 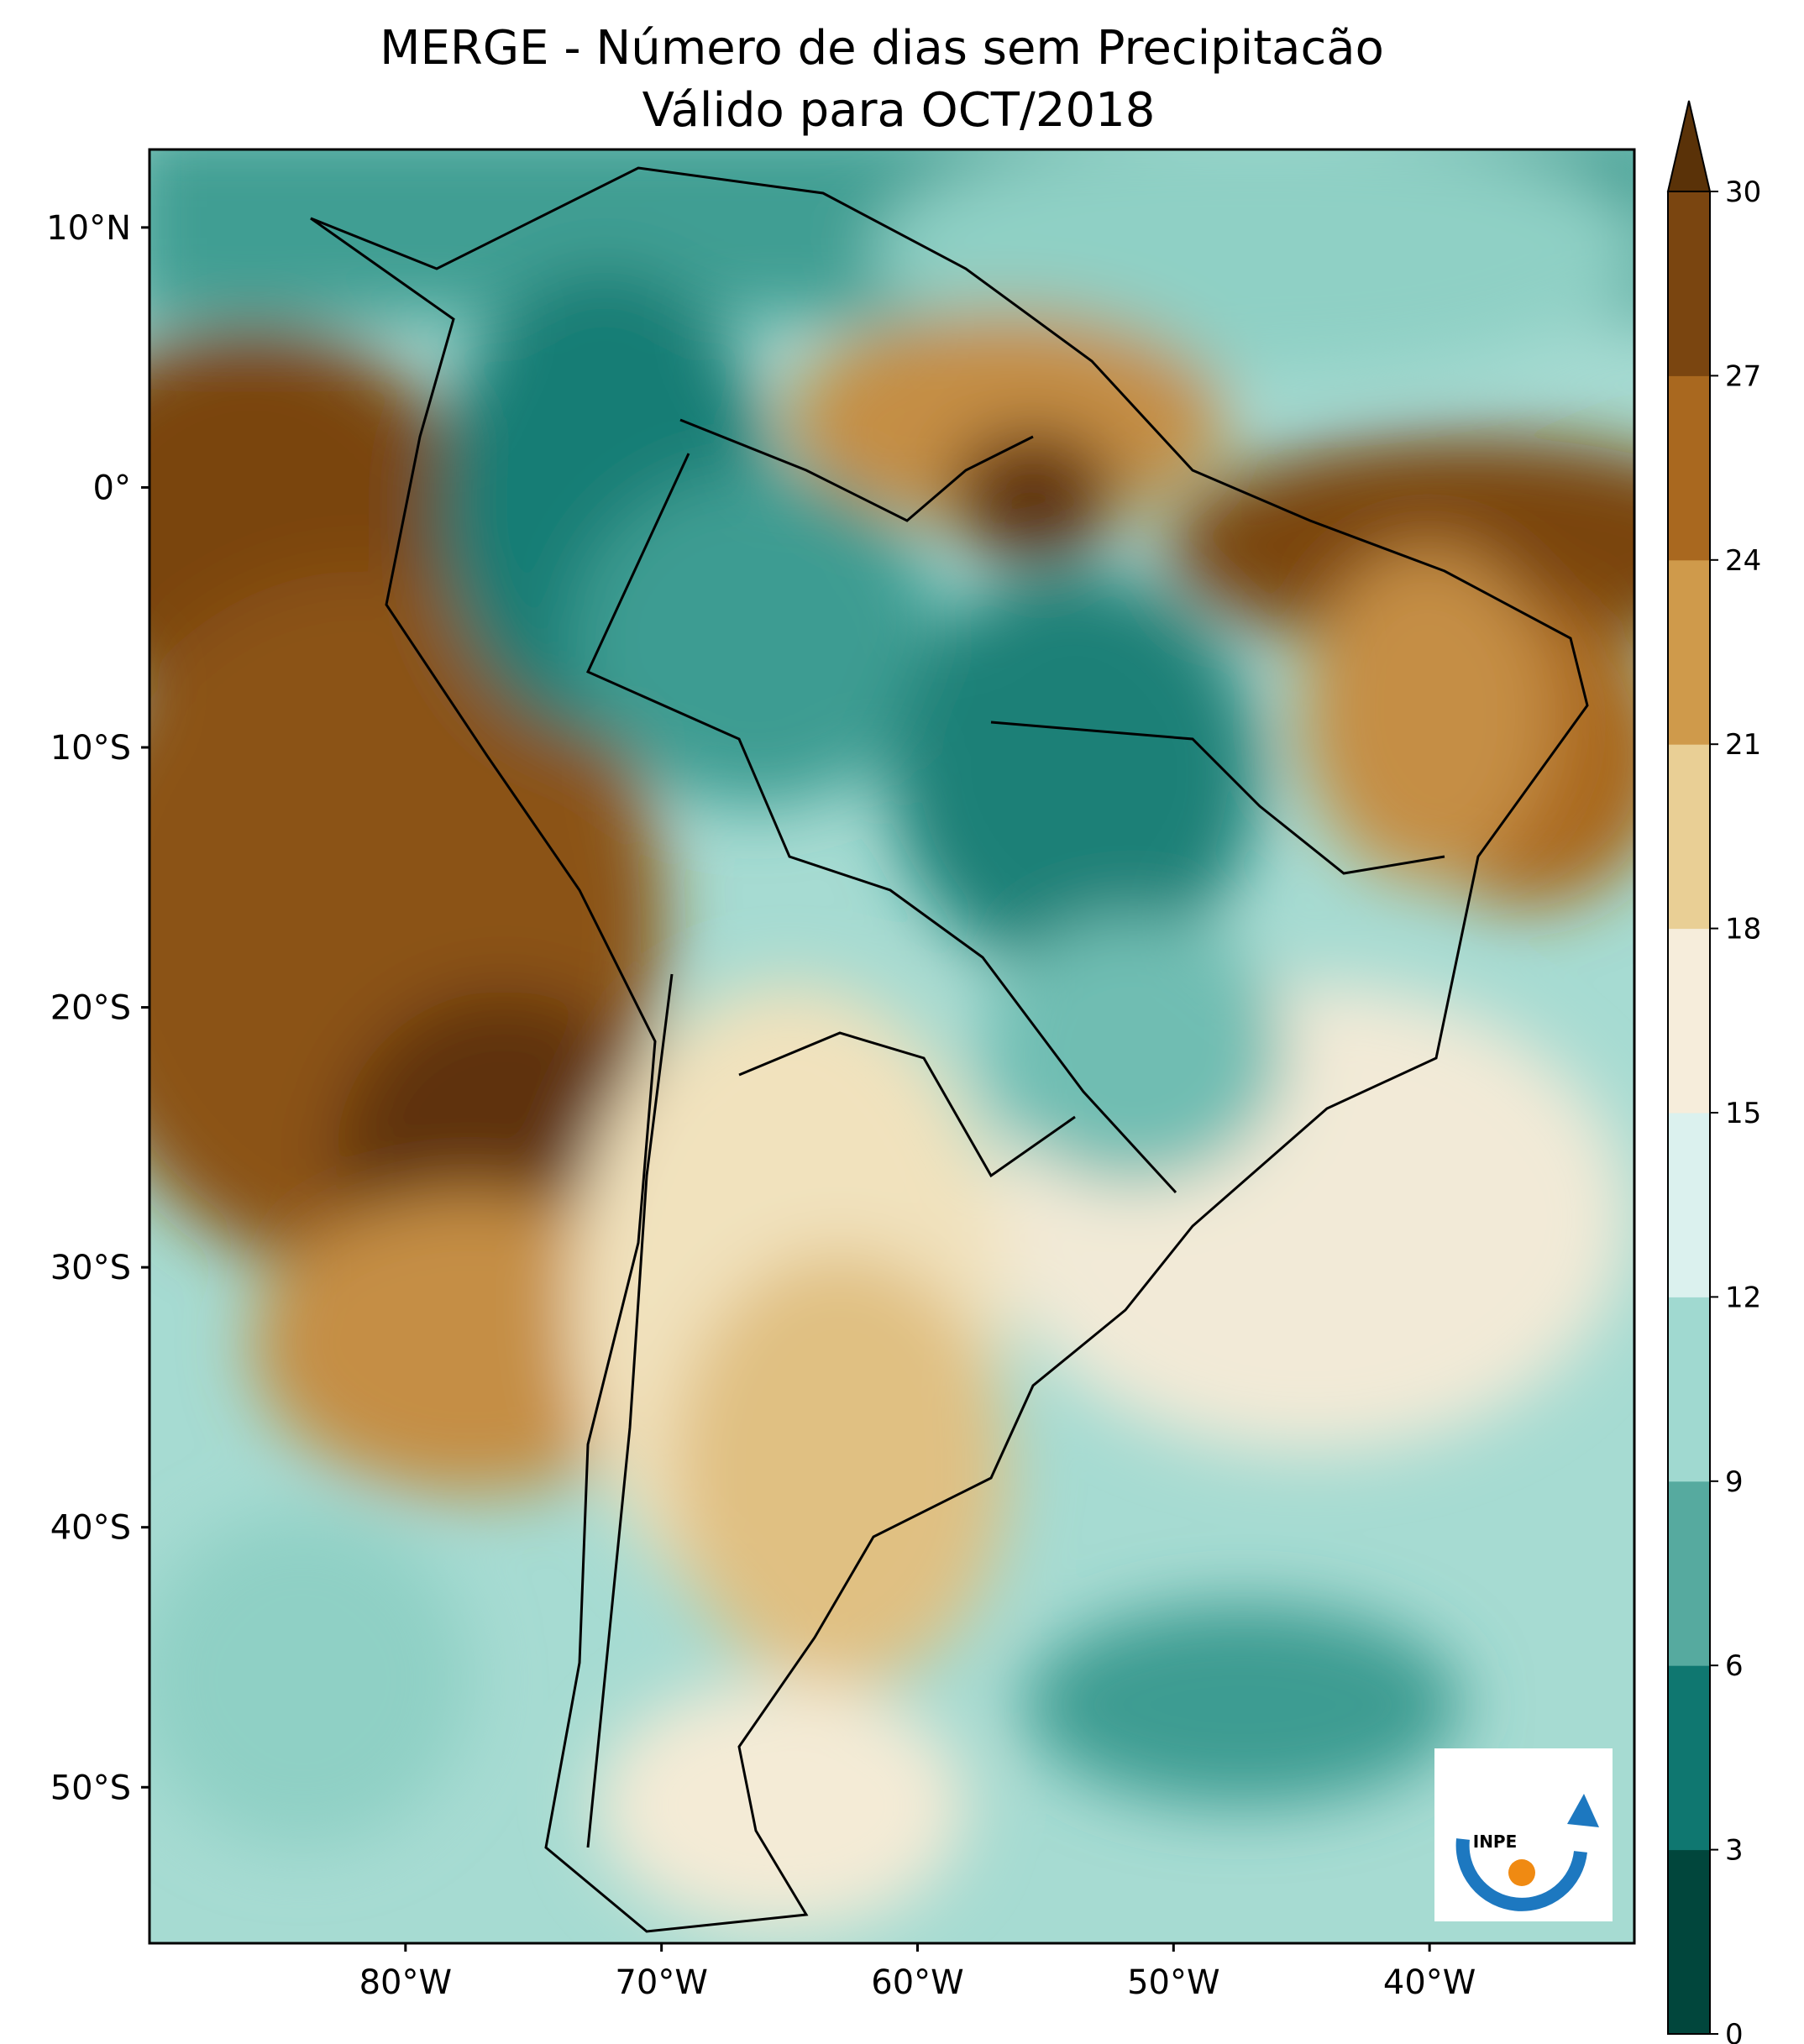 I want to click on northeast-dry, so click(x=1428, y=714).